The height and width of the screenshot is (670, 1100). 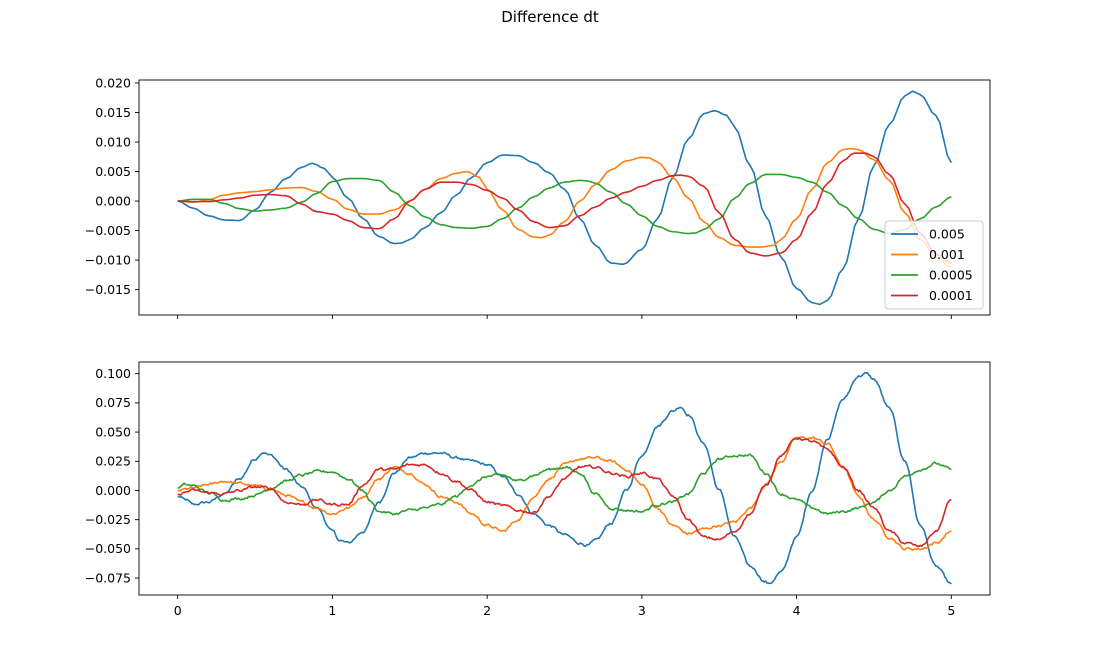 I want to click on y-tick-label: 0.020, so click(x=113, y=82).